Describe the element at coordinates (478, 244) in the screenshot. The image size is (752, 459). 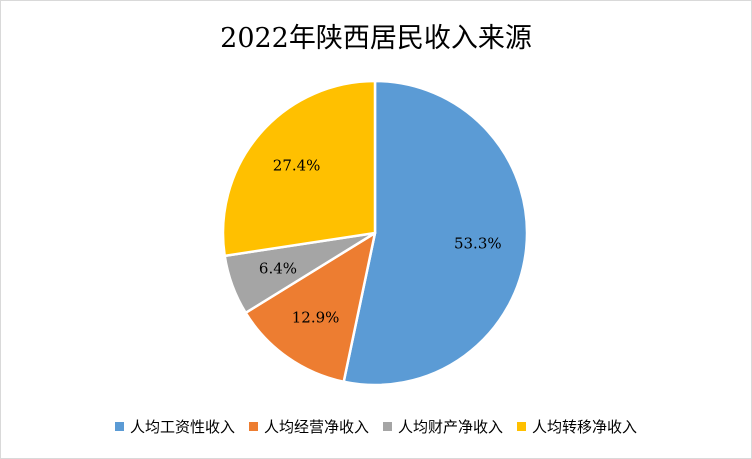
I see `data-label-wage: 53.3%` at that location.